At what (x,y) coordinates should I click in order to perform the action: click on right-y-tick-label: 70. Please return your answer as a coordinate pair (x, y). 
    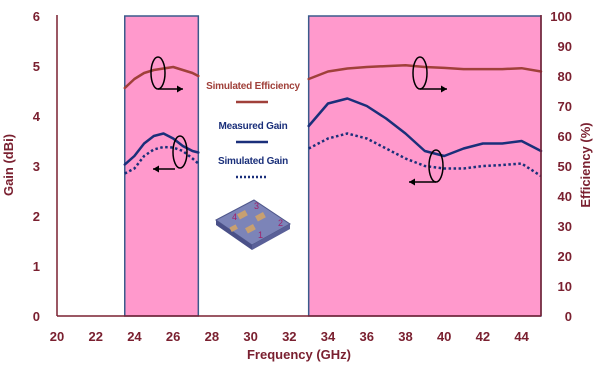
    Looking at the image, I should click on (565, 106).